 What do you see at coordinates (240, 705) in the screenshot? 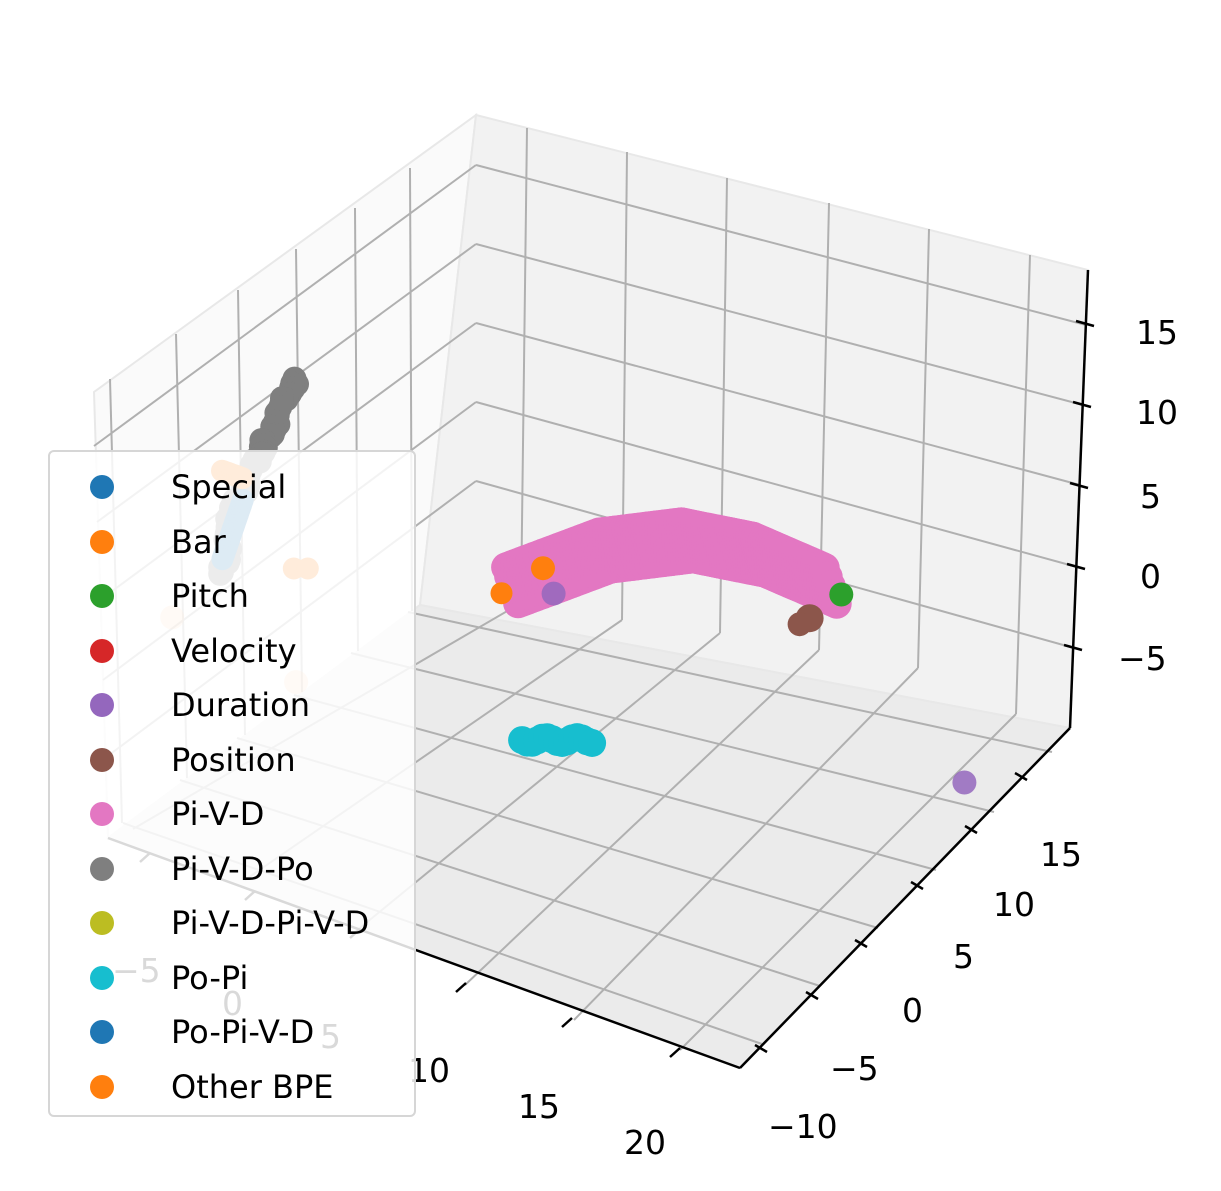
I see `legend-label: Duration` at bounding box center [240, 705].